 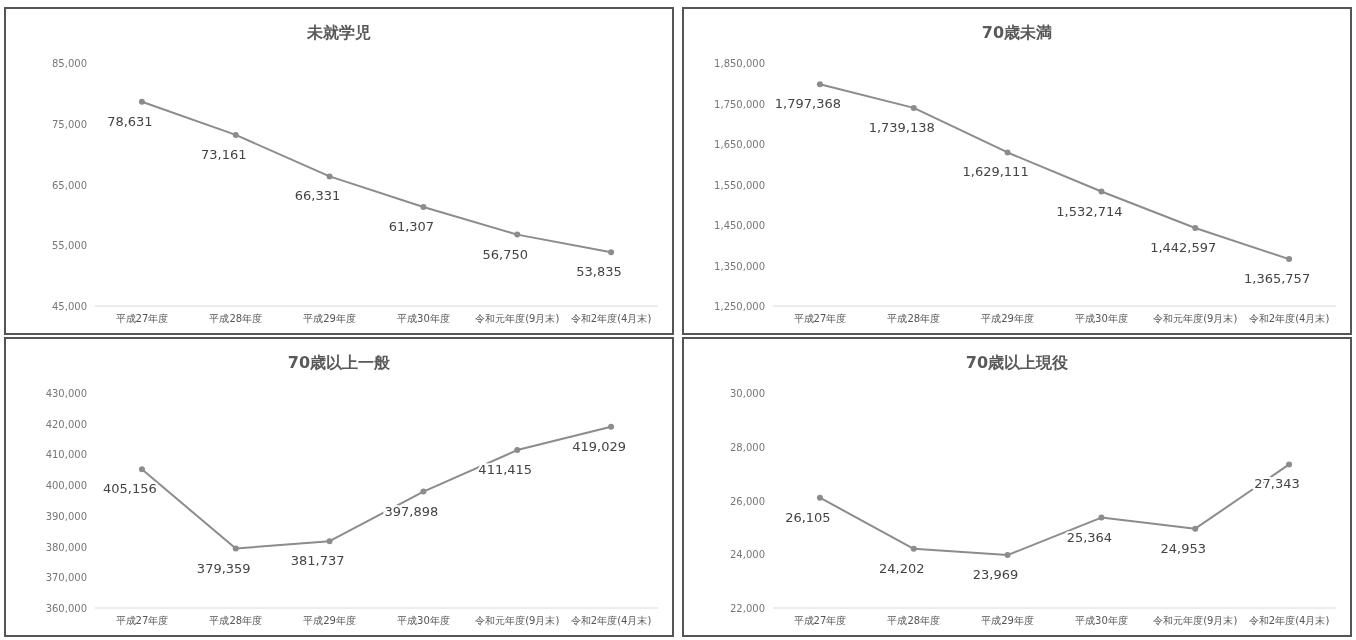 I want to click on data-label: 1,532,714, so click(x=1089, y=211).